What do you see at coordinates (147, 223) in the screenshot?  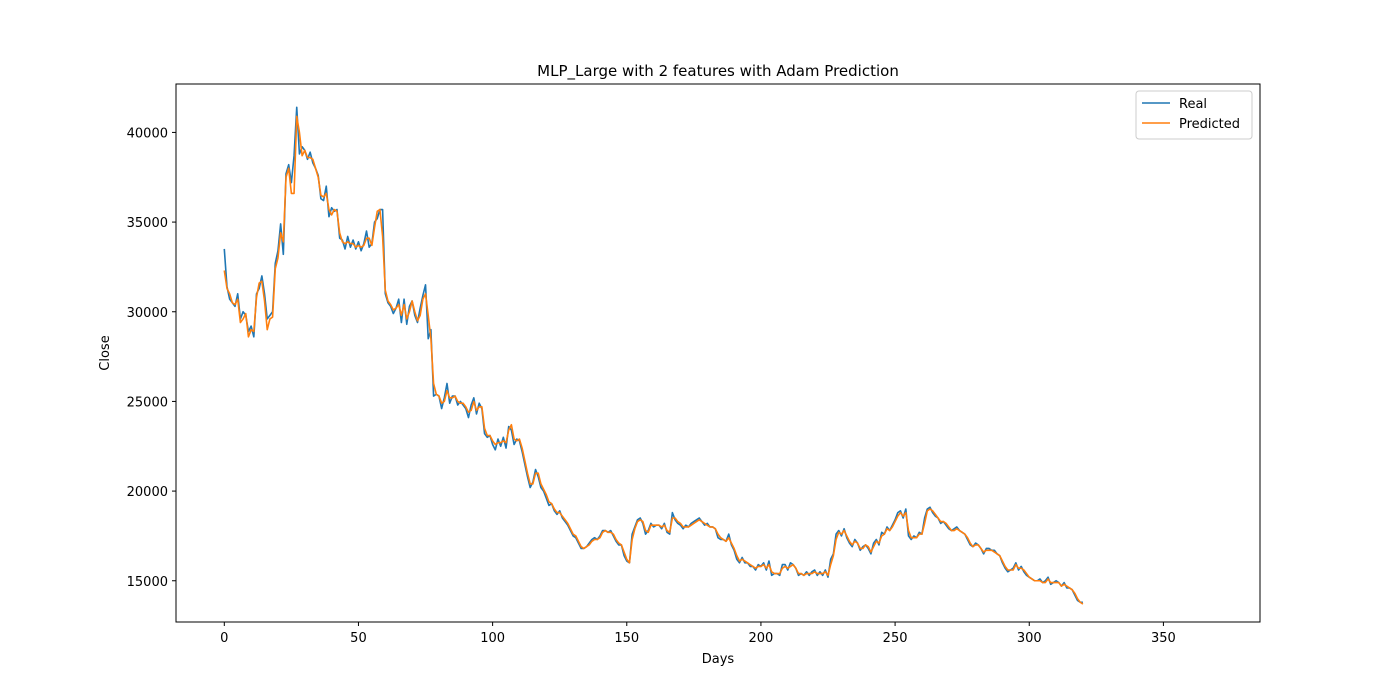 I see `y-tick-label: 35000` at bounding box center [147, 223].